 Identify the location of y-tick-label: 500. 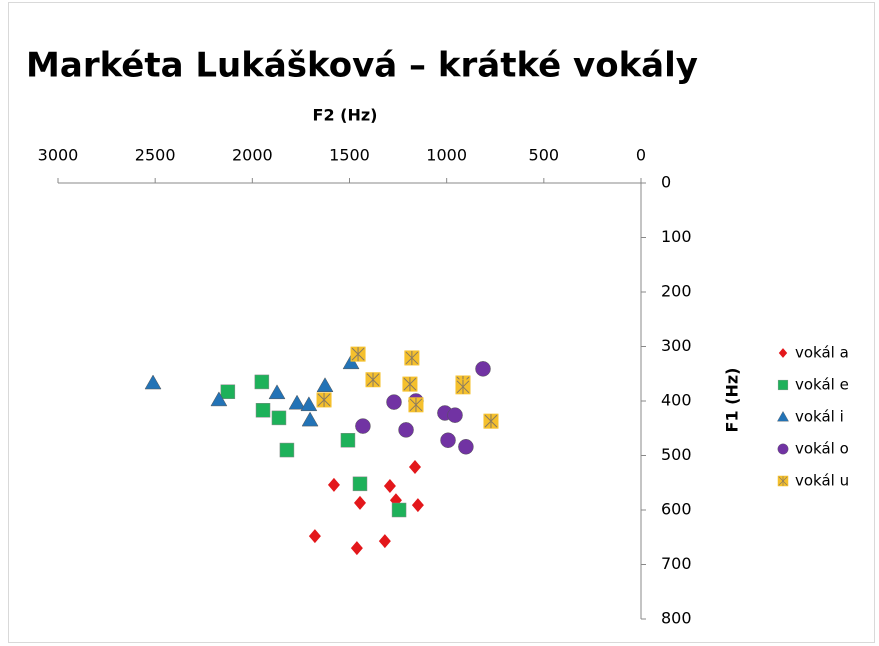
(676, 454).